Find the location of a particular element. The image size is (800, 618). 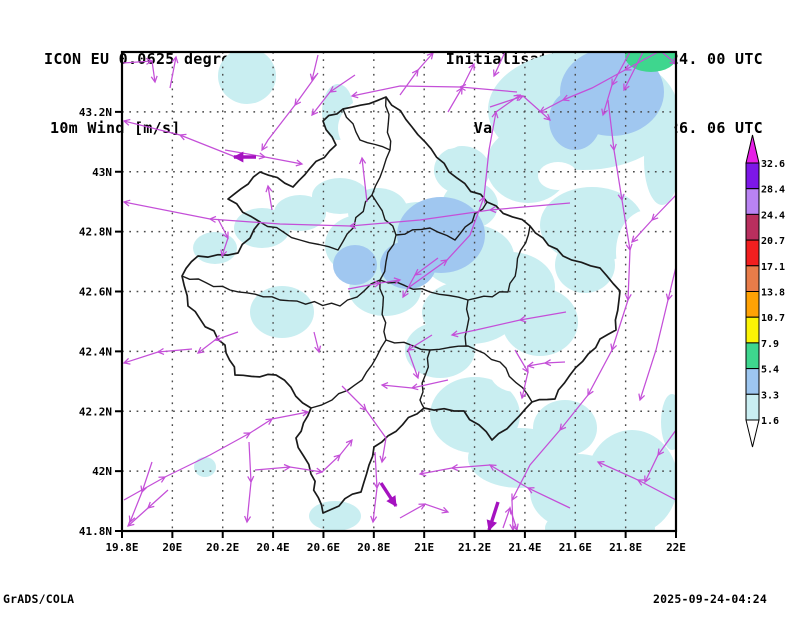

wind-shading-level3 is located at coordinates (650, 62).